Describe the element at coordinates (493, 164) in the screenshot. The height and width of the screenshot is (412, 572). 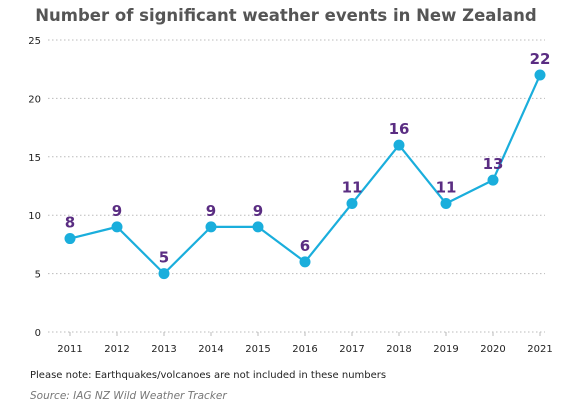
I see `data-label: 13` at that location.